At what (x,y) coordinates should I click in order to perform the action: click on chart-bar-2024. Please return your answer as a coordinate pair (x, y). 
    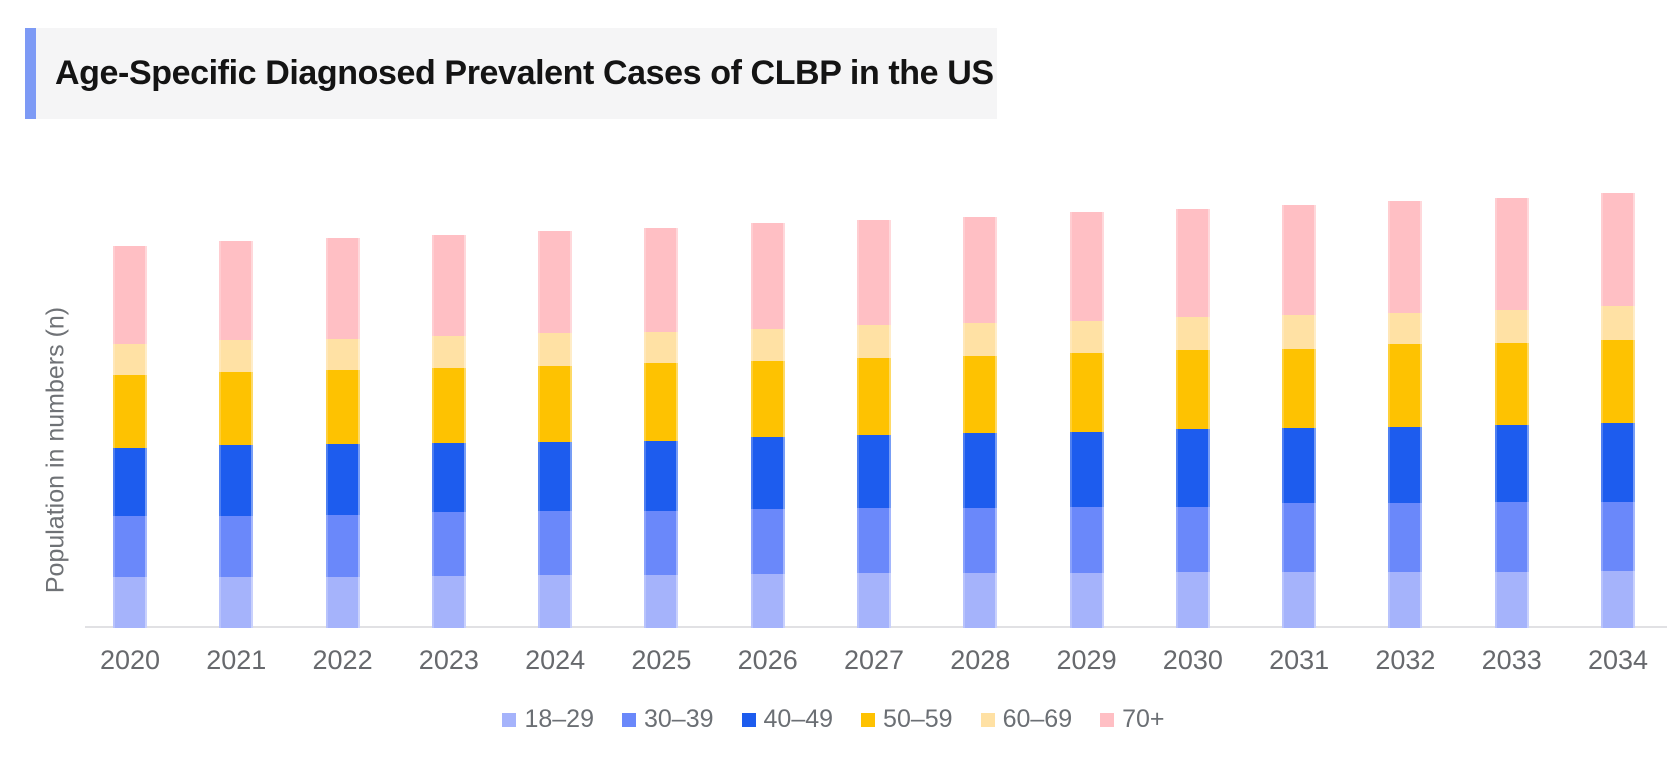
    Looking at the image, I should click on (555, 429).